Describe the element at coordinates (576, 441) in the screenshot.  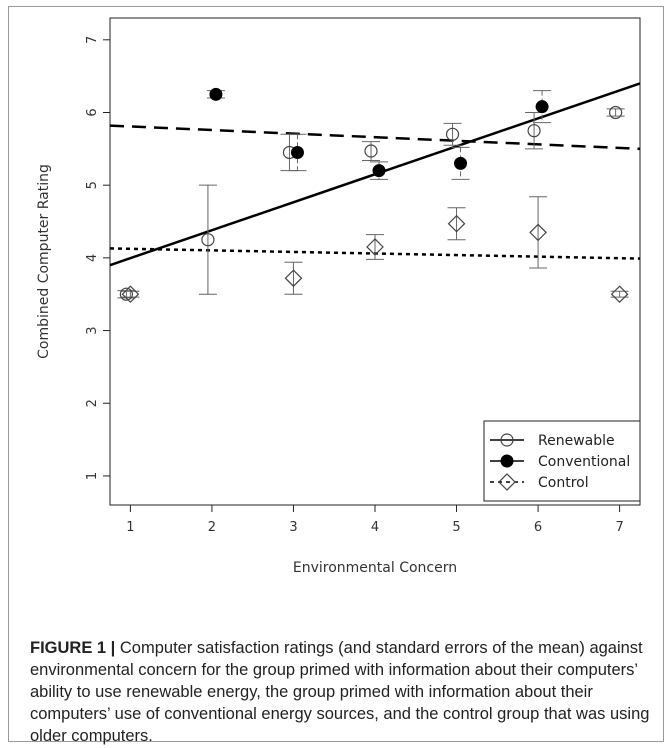
I see `legend-label: Renewable` at that location.